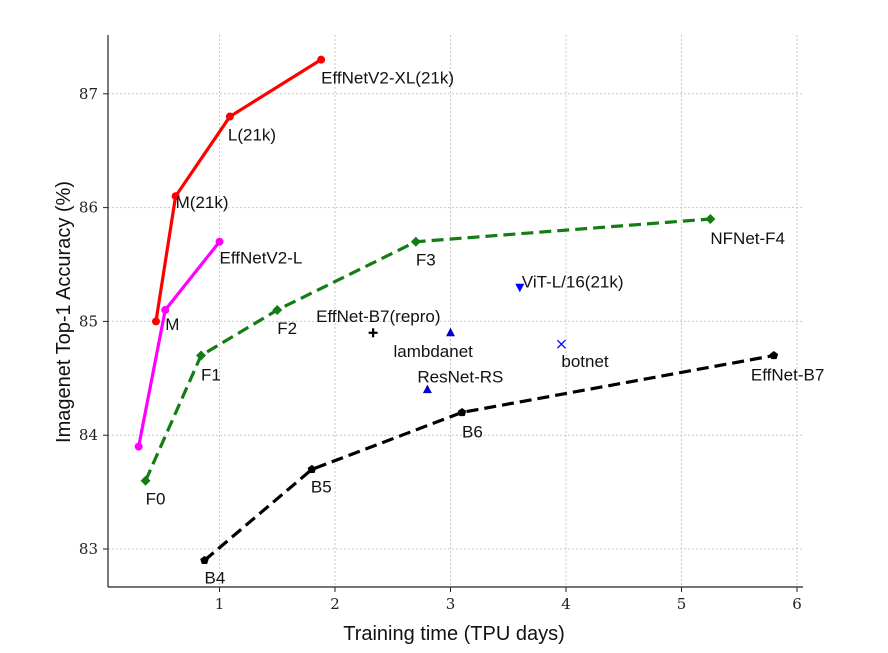 The height and width of the screenshot is (653, 888). I want to click on point-label: B5, so click(321, 486).